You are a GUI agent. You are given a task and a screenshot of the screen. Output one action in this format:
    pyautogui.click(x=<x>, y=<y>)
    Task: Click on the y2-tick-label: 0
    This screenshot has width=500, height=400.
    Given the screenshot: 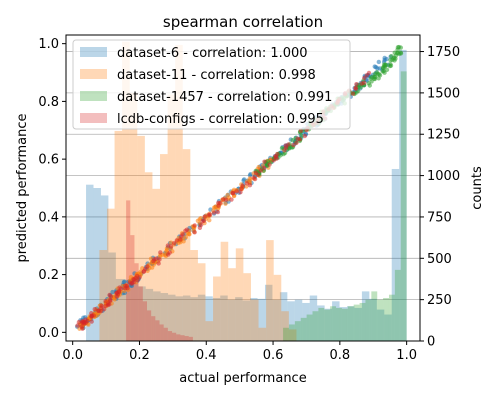 What is the action you would take?
    pyautogui.click(x=431, y=342)
    